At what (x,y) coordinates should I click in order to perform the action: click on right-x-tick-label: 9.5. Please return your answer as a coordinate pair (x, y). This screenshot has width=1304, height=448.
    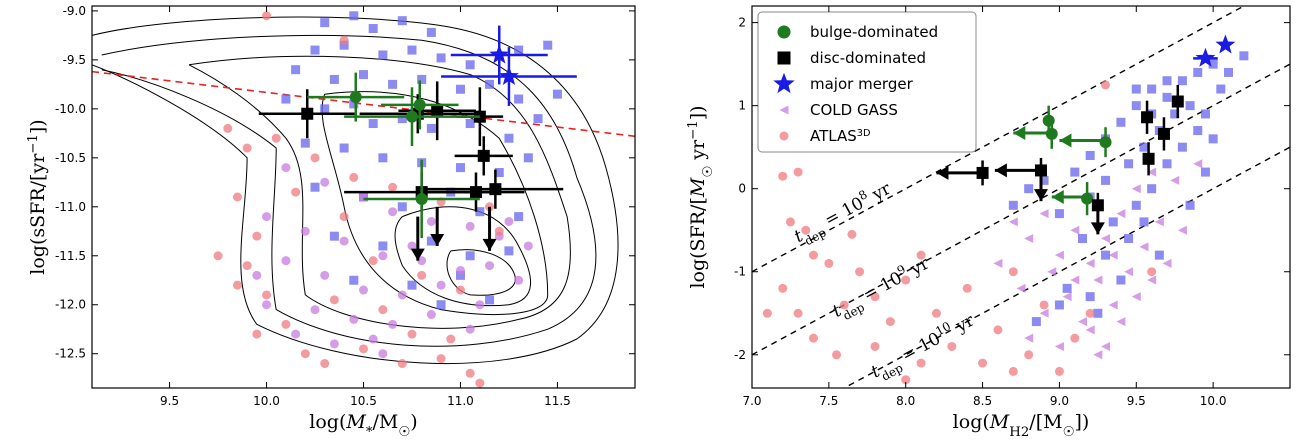
    Looking at the image, I should click on (1136, 401).